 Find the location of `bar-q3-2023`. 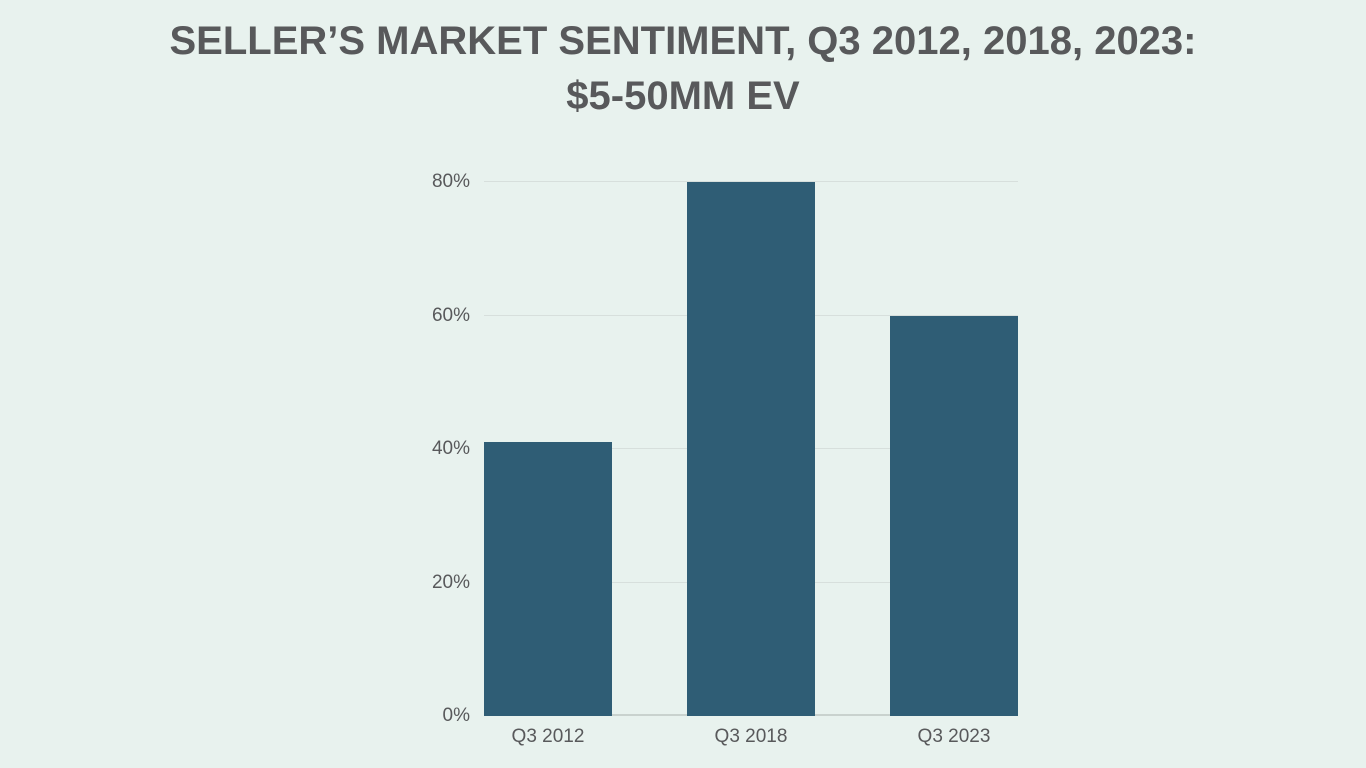

bar-q3-2023 is located at coordinates (954, 515).